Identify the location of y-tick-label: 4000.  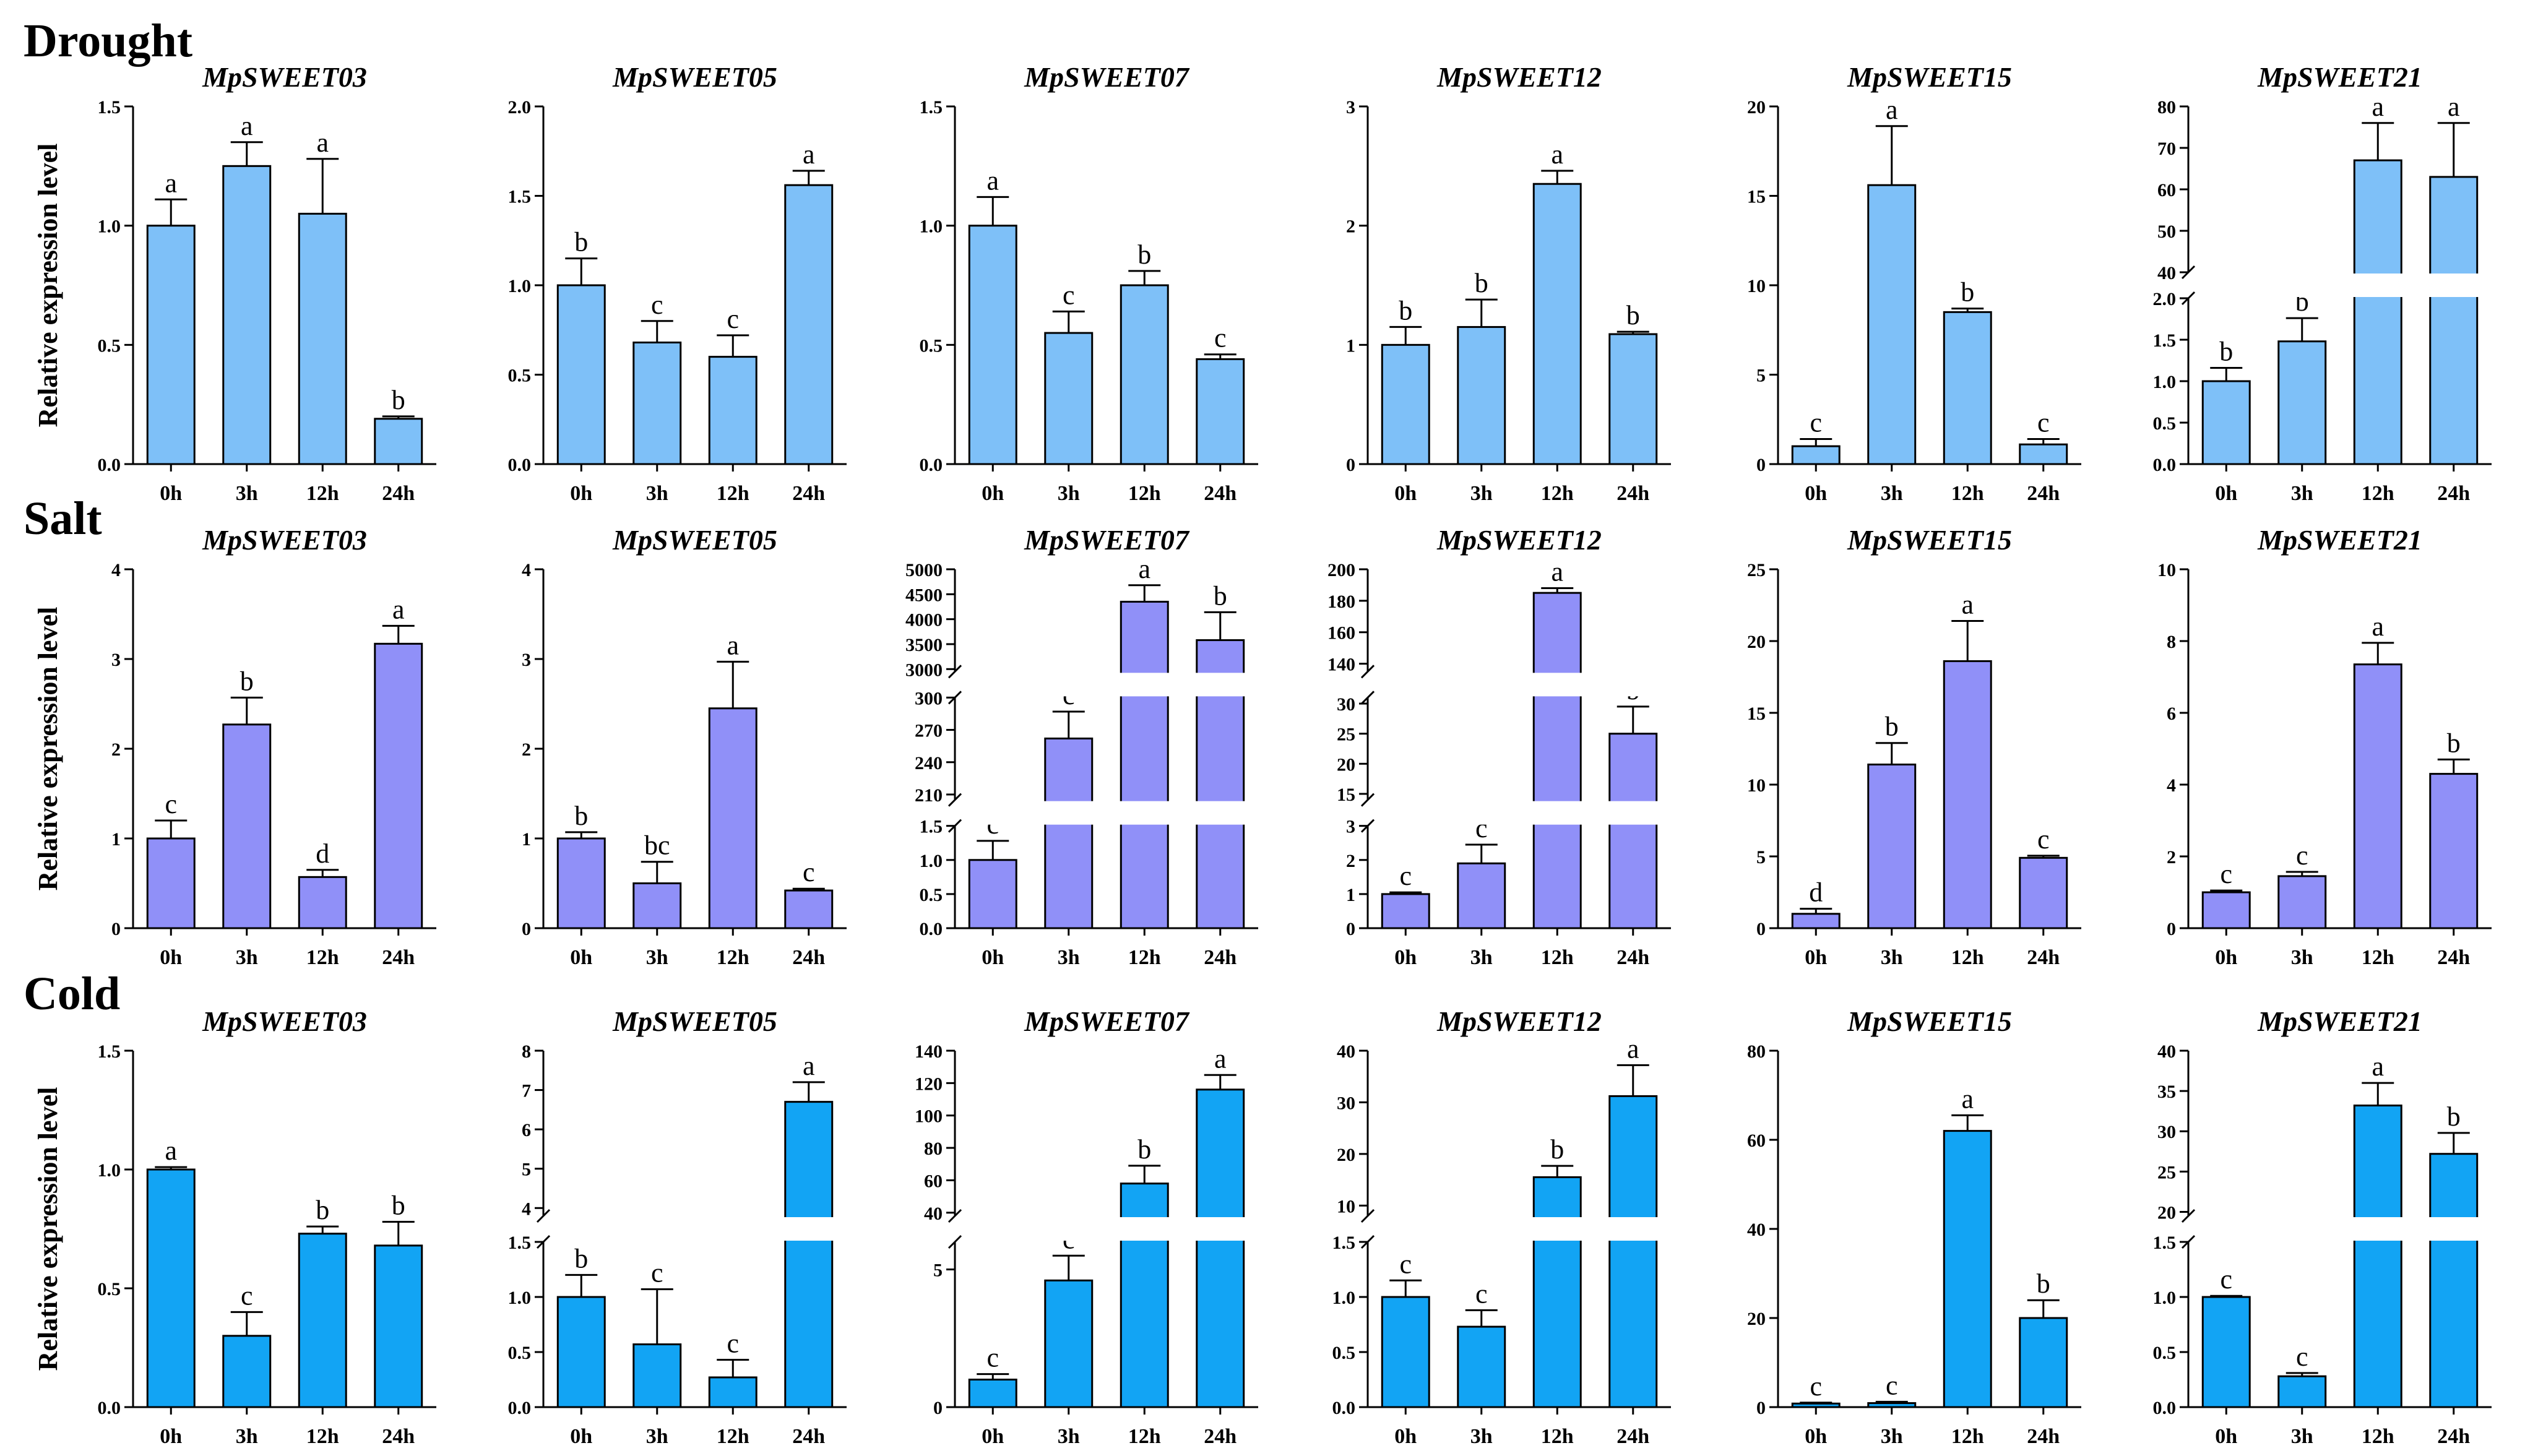
(924, 620).